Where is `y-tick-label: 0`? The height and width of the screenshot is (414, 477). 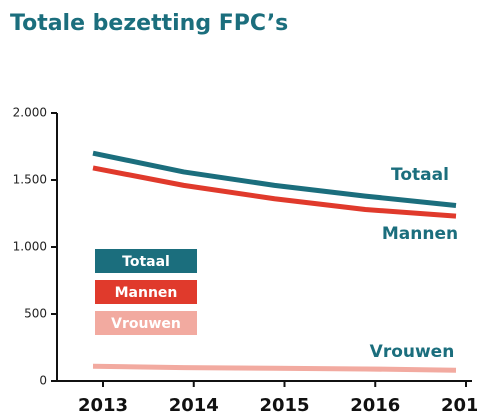
y-tick-label: 0 is located at coordinates (43, 381).